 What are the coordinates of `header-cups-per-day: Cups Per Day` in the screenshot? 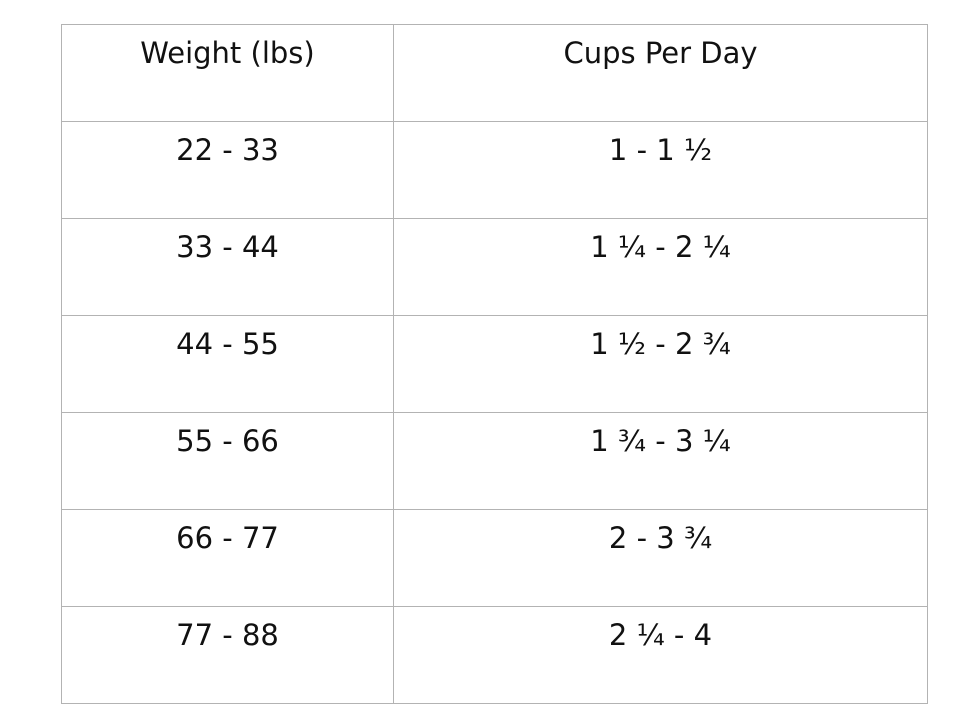 It's located at (660, 73).